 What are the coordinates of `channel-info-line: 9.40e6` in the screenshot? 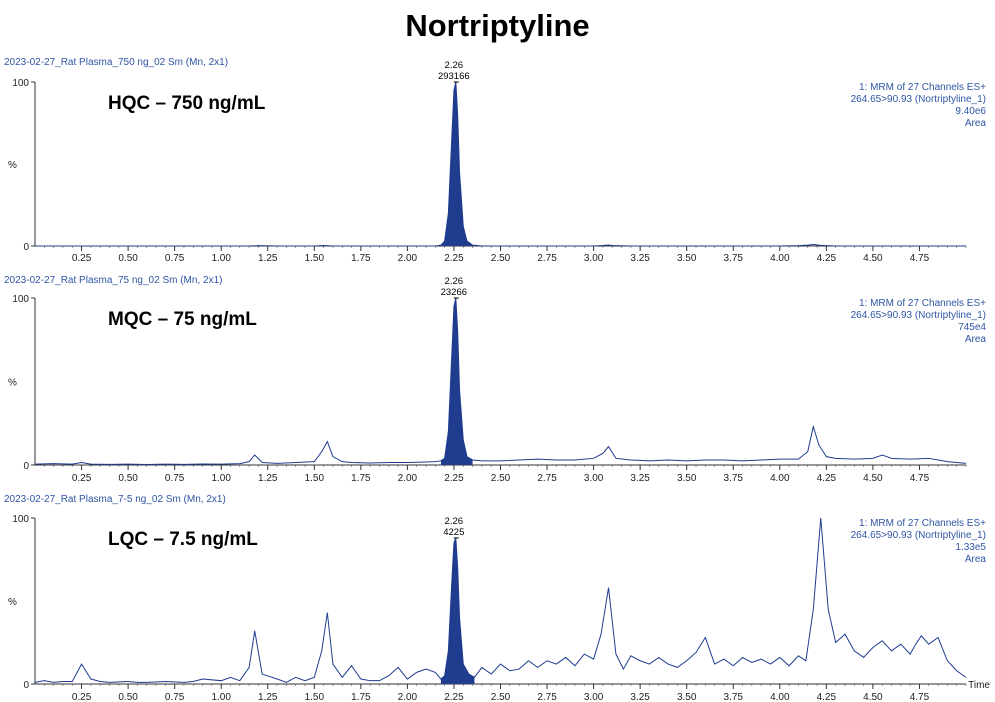 It's located at (970, 111).